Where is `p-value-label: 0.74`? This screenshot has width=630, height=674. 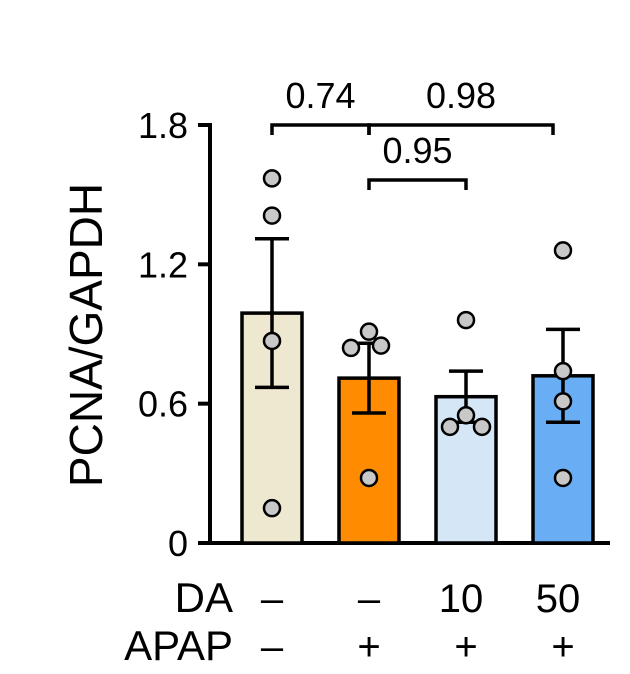 p-value-label: 0.74 is located at coordinates (320, 95).